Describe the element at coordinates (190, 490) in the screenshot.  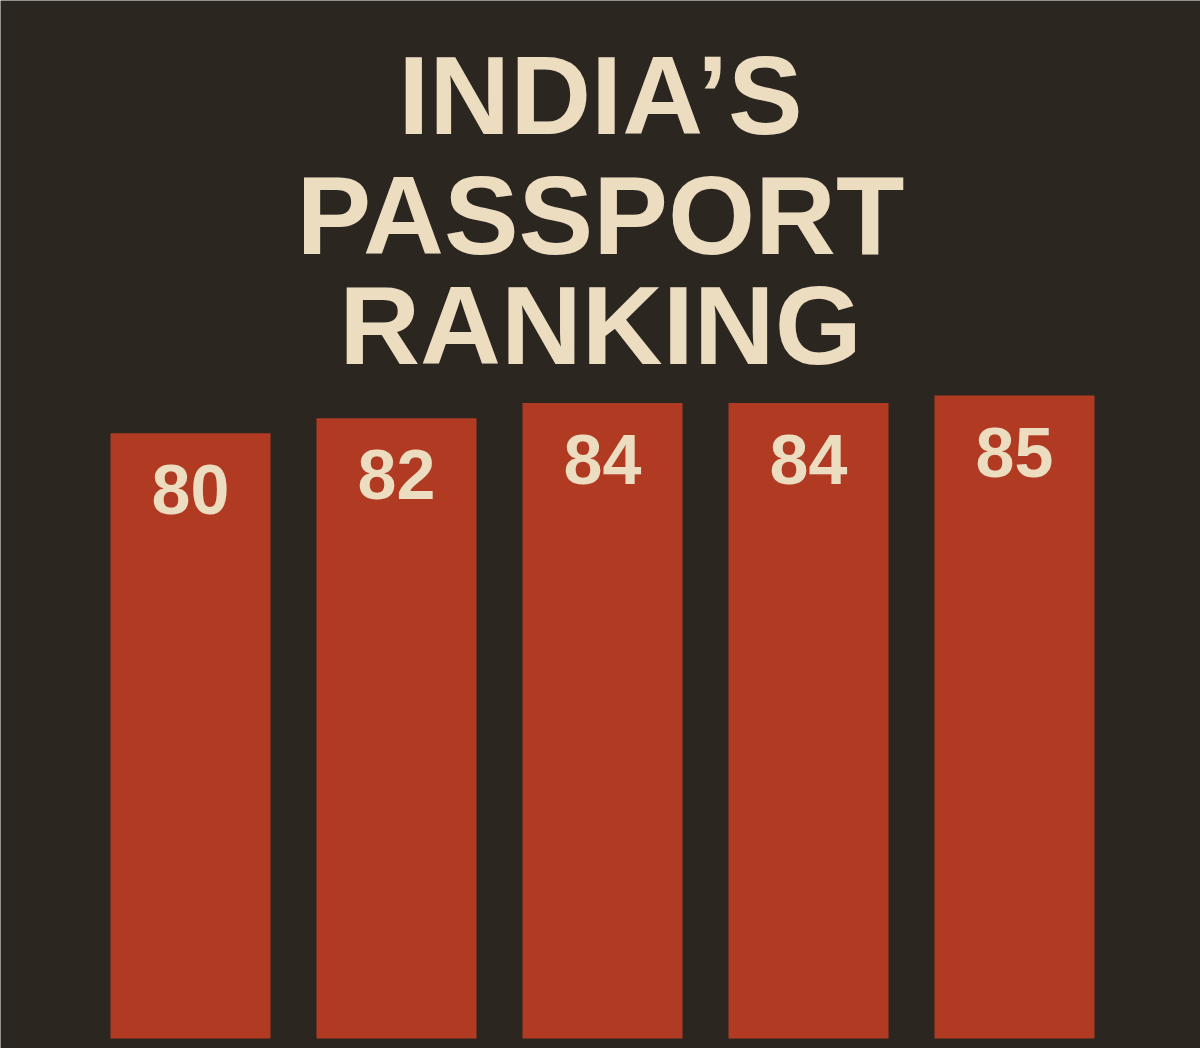
I see `data-label: 80` at that location.